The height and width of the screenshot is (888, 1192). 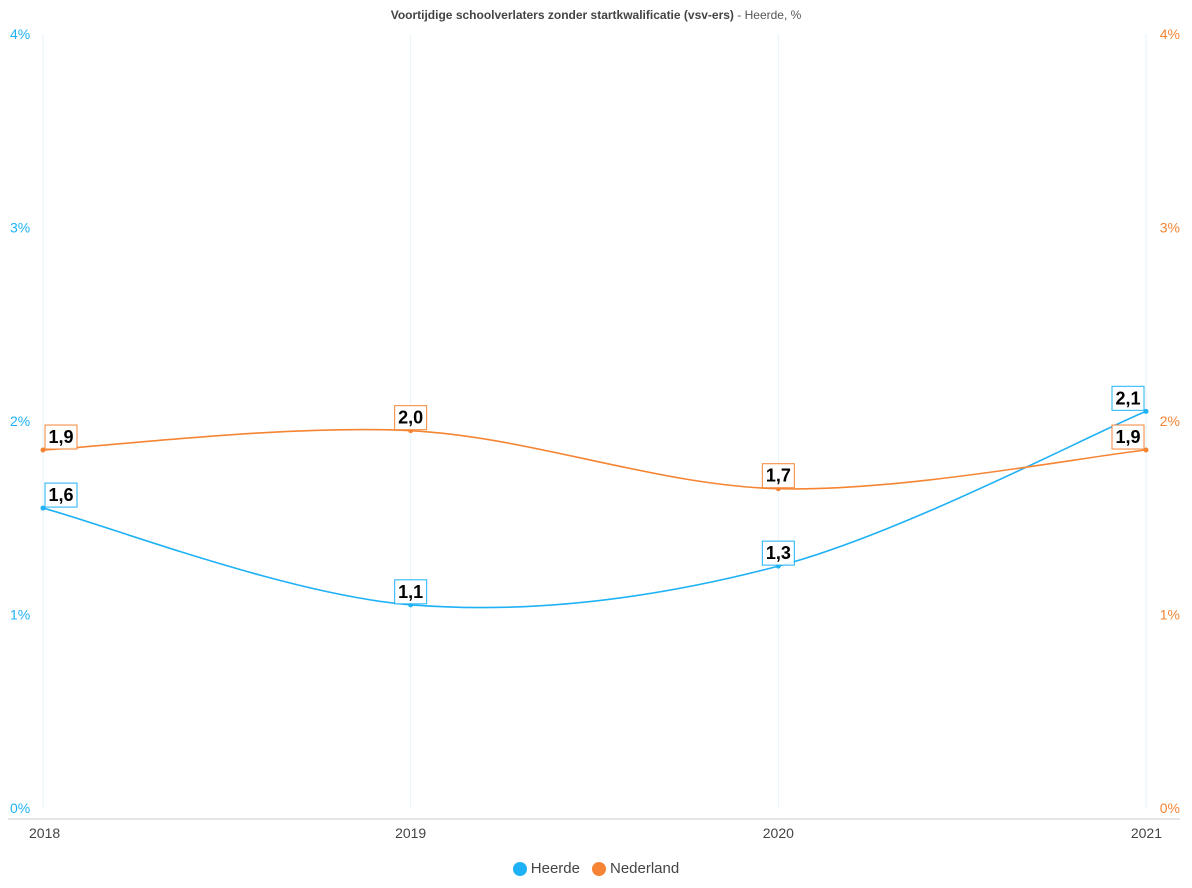 I want to click on y-tick-right-2: 2%, so click(x=1170, y=421).